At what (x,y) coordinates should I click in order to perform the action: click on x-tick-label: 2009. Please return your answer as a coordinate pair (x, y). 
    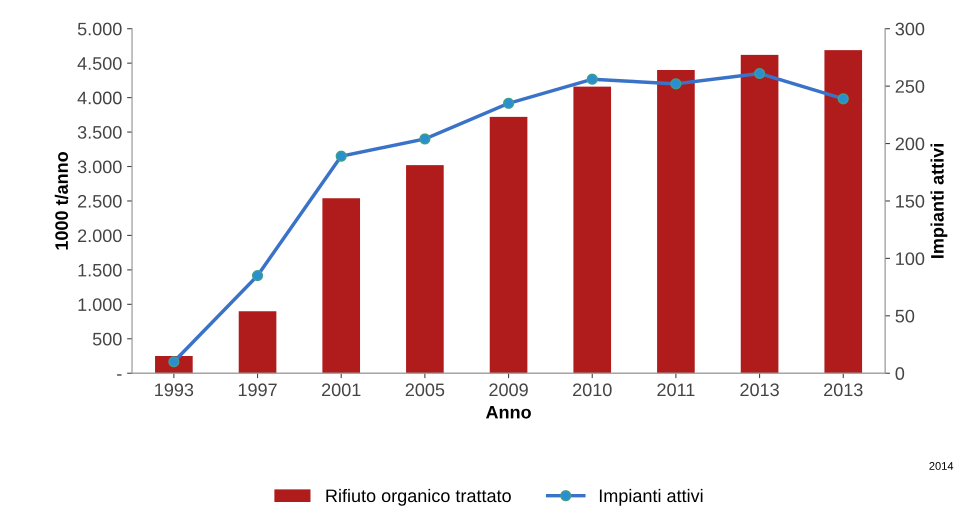
    Looking at the image, I should click on (508, 389).